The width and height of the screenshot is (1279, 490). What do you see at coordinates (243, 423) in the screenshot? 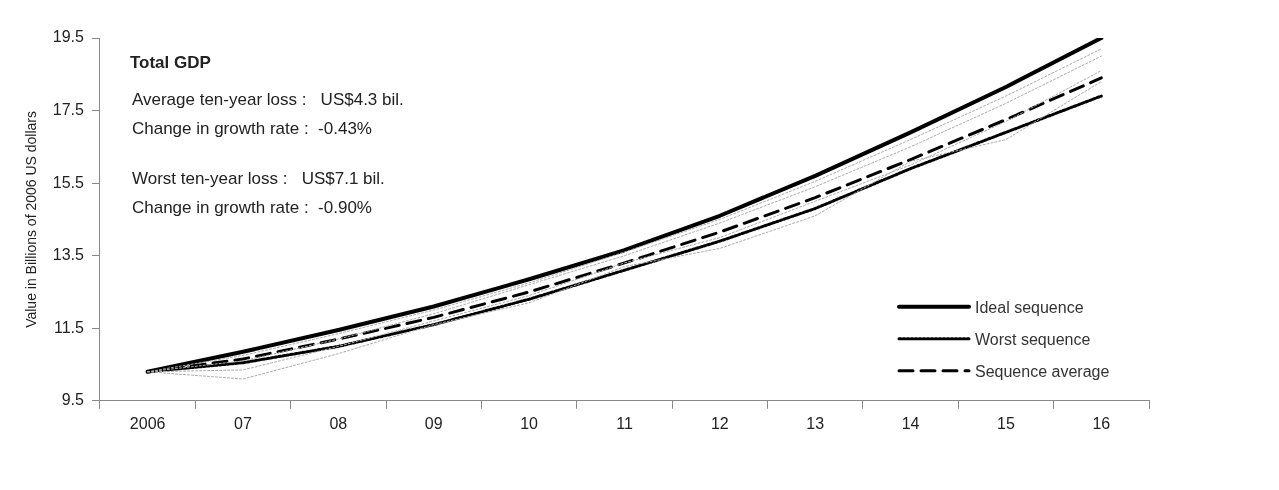
I see `x-tick-label: 07` at bounding box center [243, 423].